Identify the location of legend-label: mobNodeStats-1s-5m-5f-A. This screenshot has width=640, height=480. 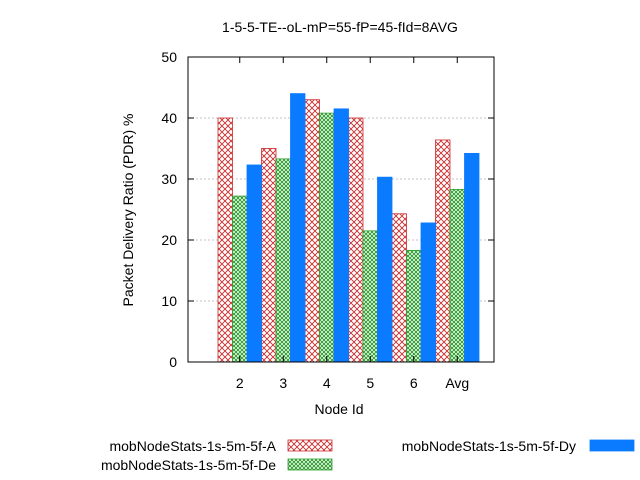
(192, 446).